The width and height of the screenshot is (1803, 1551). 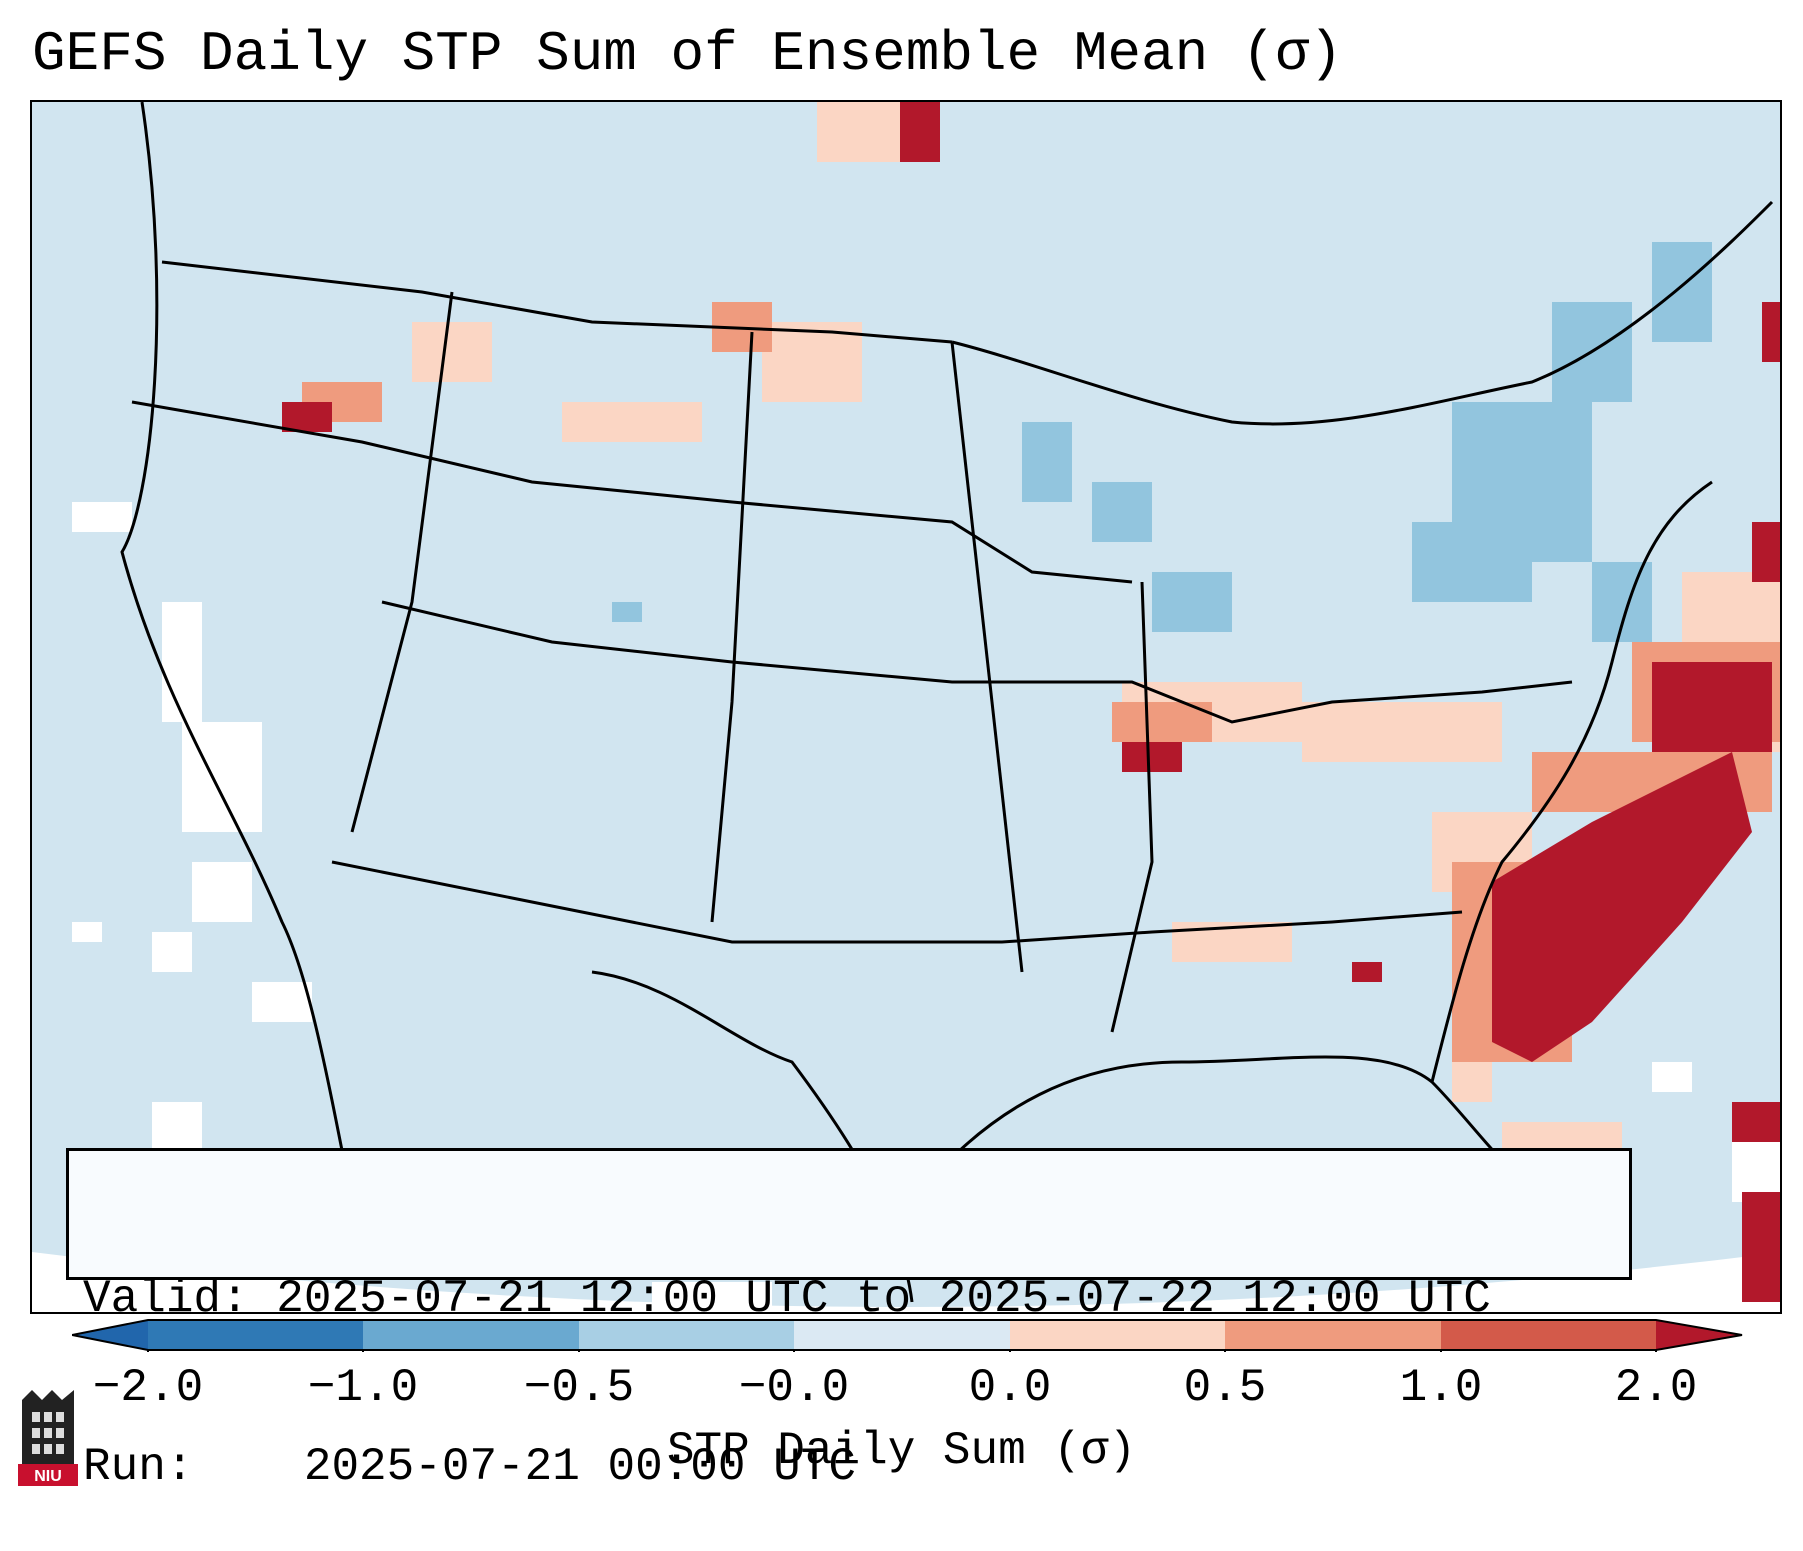 What do you see at coordinates (363, 1388) in the screenshot?
I see `colorbar-tick-label: −1.0` at bounding box center [363, 1388].